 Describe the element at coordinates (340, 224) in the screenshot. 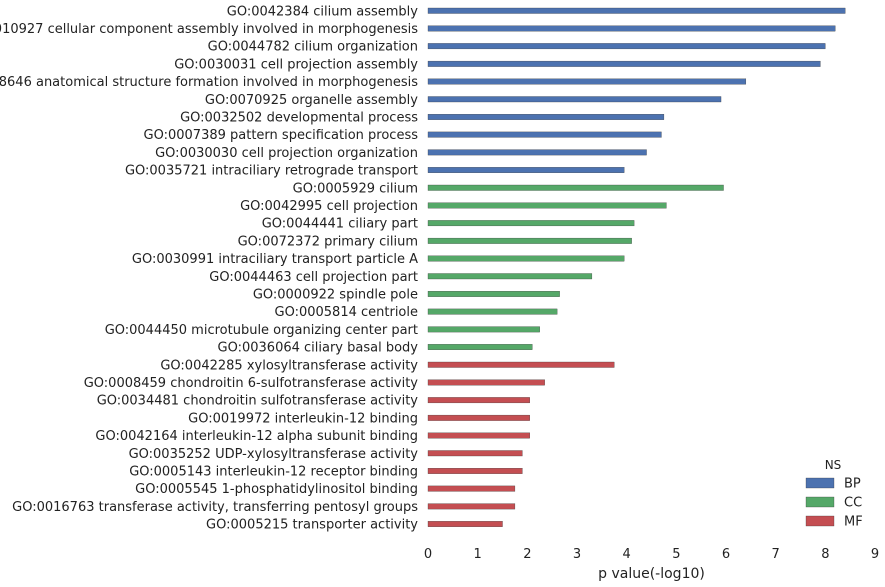

I see `category-label-13: GO:0044441 ciliary part` at that location.